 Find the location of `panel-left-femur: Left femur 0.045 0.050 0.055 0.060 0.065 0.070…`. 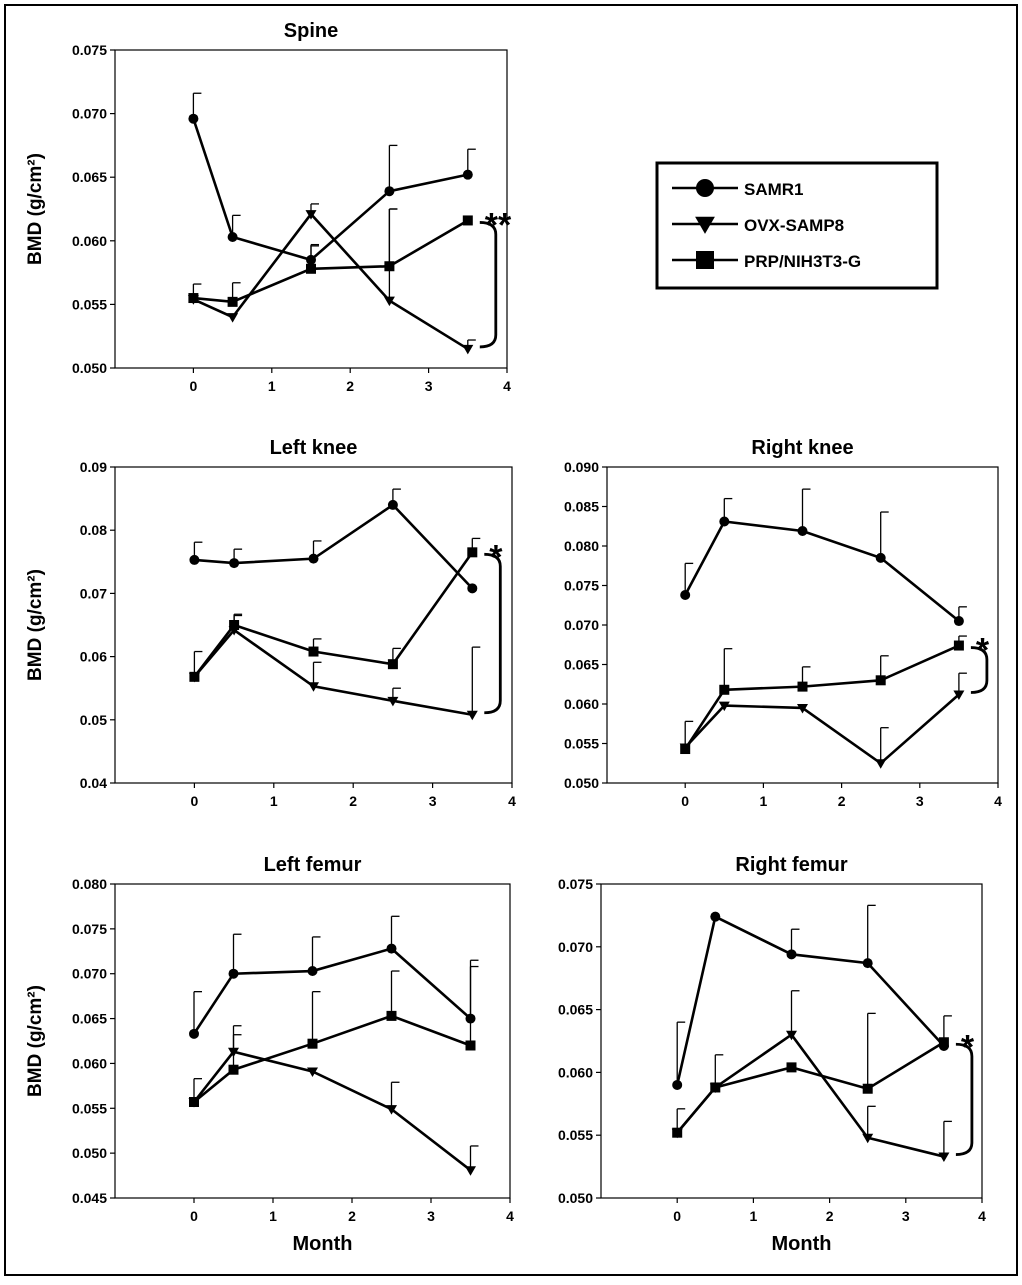

panel-left-femur: Left femur 0.045 0.050 0.055 0.060 0.065 0.070… is located at coordinates (269, 1054).